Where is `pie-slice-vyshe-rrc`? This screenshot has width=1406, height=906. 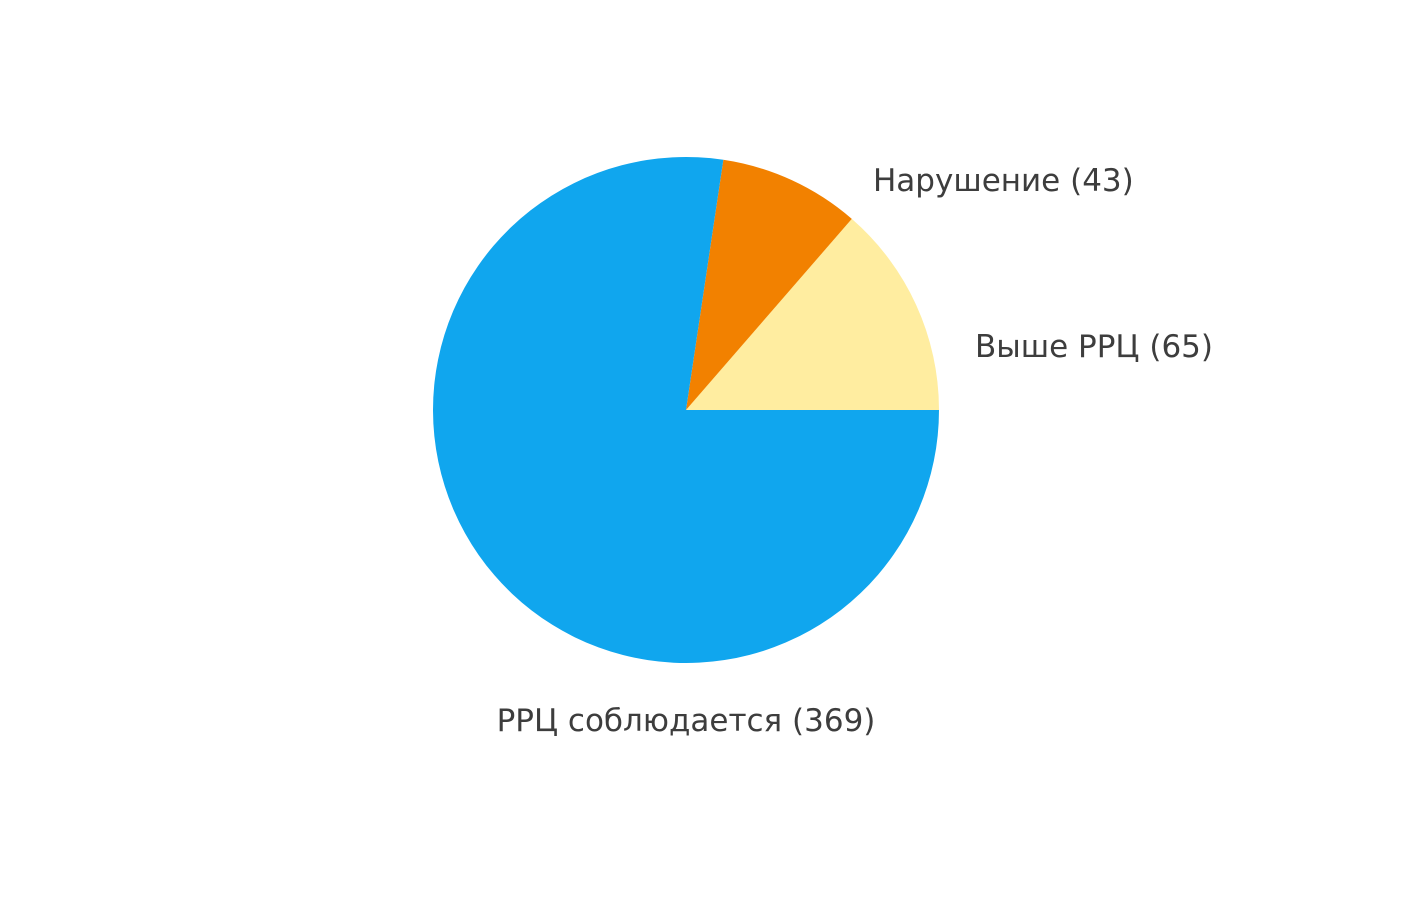 pie-slice-vyshe-rrc is located at coordinates (812, 314).